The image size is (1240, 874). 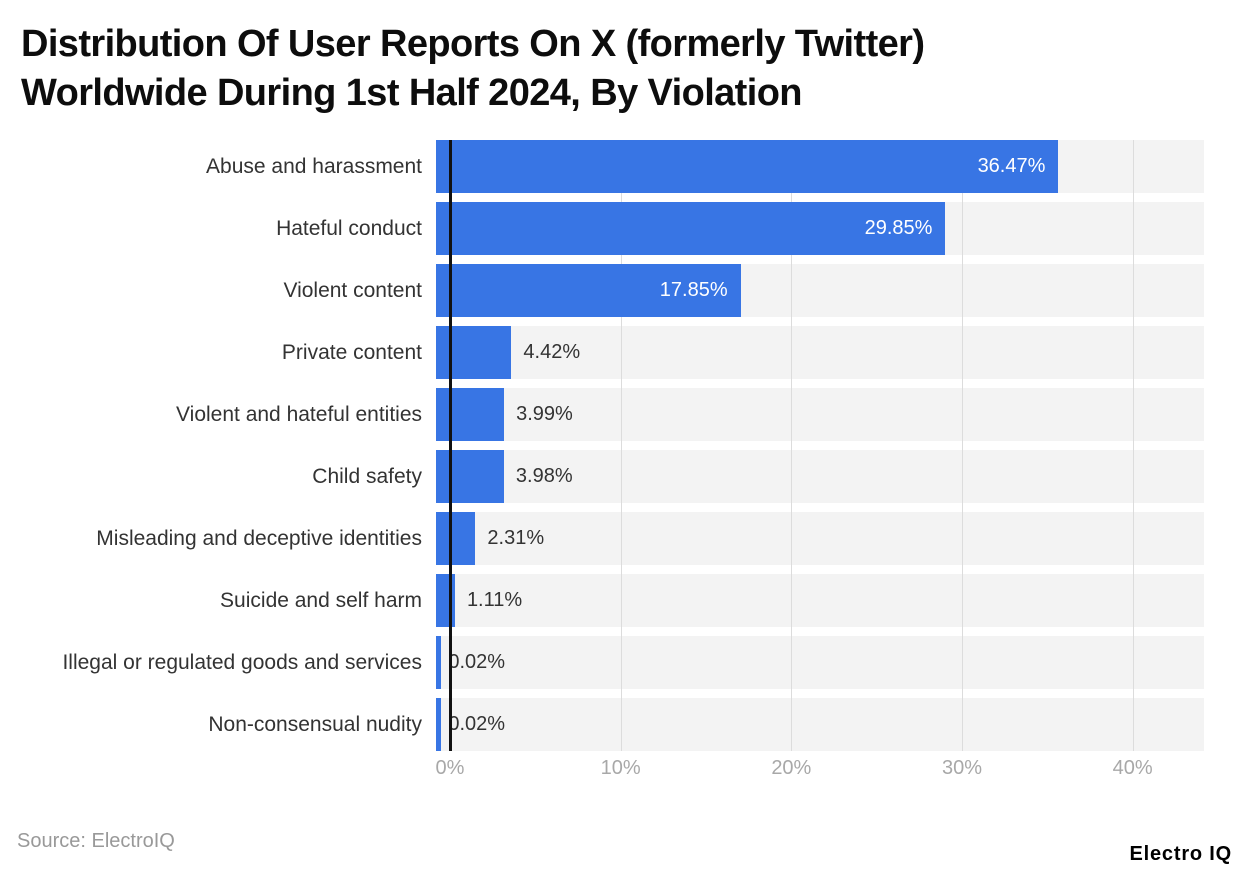 What do you see at coordinates (791, 768) in the screenshot?
I see `x-axis-tick-label: 20%` at bounding box center [791, 768].